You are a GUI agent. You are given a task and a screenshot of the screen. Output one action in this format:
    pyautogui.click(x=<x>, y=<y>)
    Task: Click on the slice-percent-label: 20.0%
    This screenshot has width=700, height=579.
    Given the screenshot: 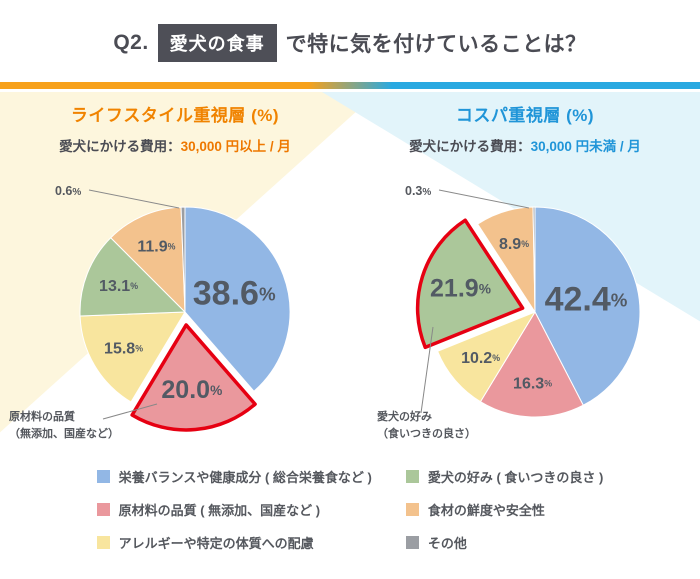 What is the action you would take?
    pyautogui.click(x=191, y=390)
    